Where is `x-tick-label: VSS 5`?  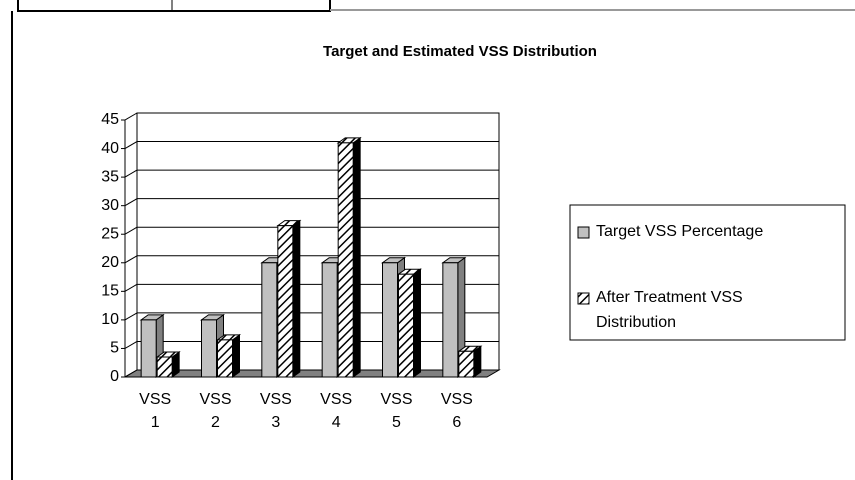 x-tick-label: VSS 5 is located at coordinates (396, 411).